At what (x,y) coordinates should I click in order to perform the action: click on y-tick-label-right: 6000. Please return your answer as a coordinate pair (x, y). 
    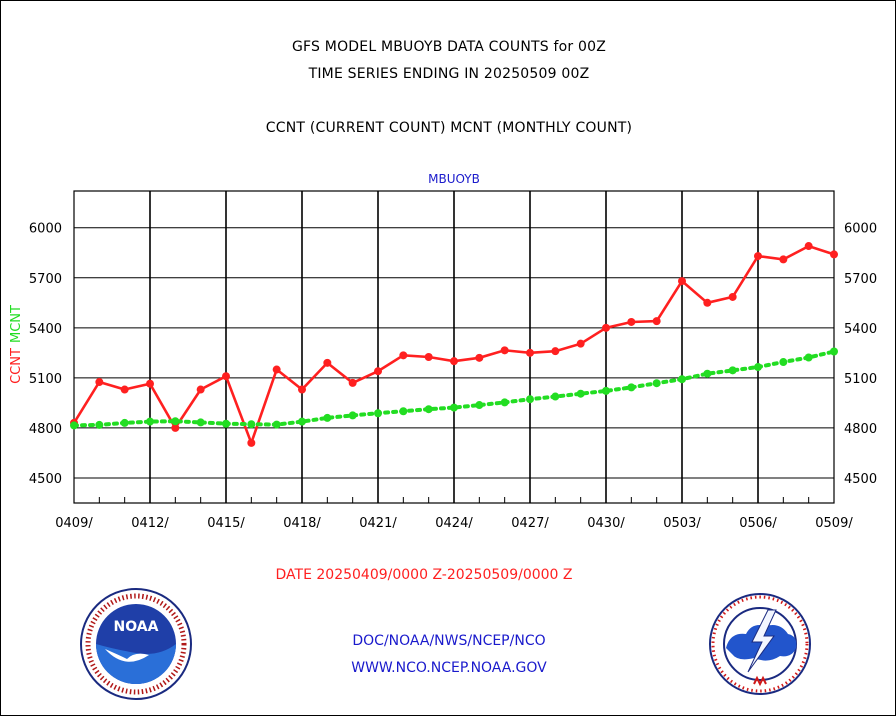
    Looking at the image, I should click on (860, 229).